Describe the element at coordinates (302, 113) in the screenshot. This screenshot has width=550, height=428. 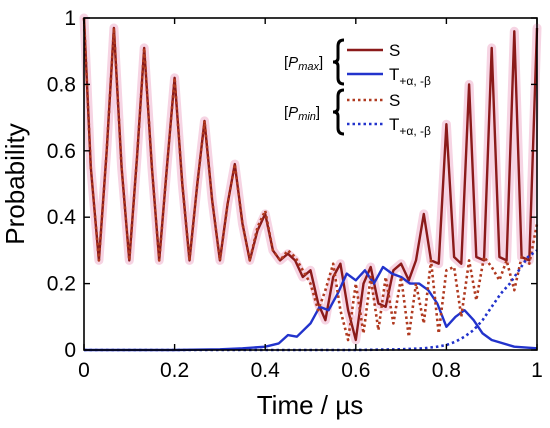
I see `legend-group-label: [Pmin]` at that location.